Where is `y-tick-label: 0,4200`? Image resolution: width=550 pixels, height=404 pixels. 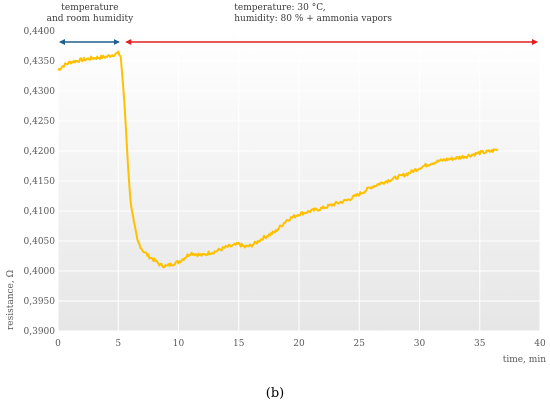
y-tick-label: 0,4200 is located at coordinates (40, 152).